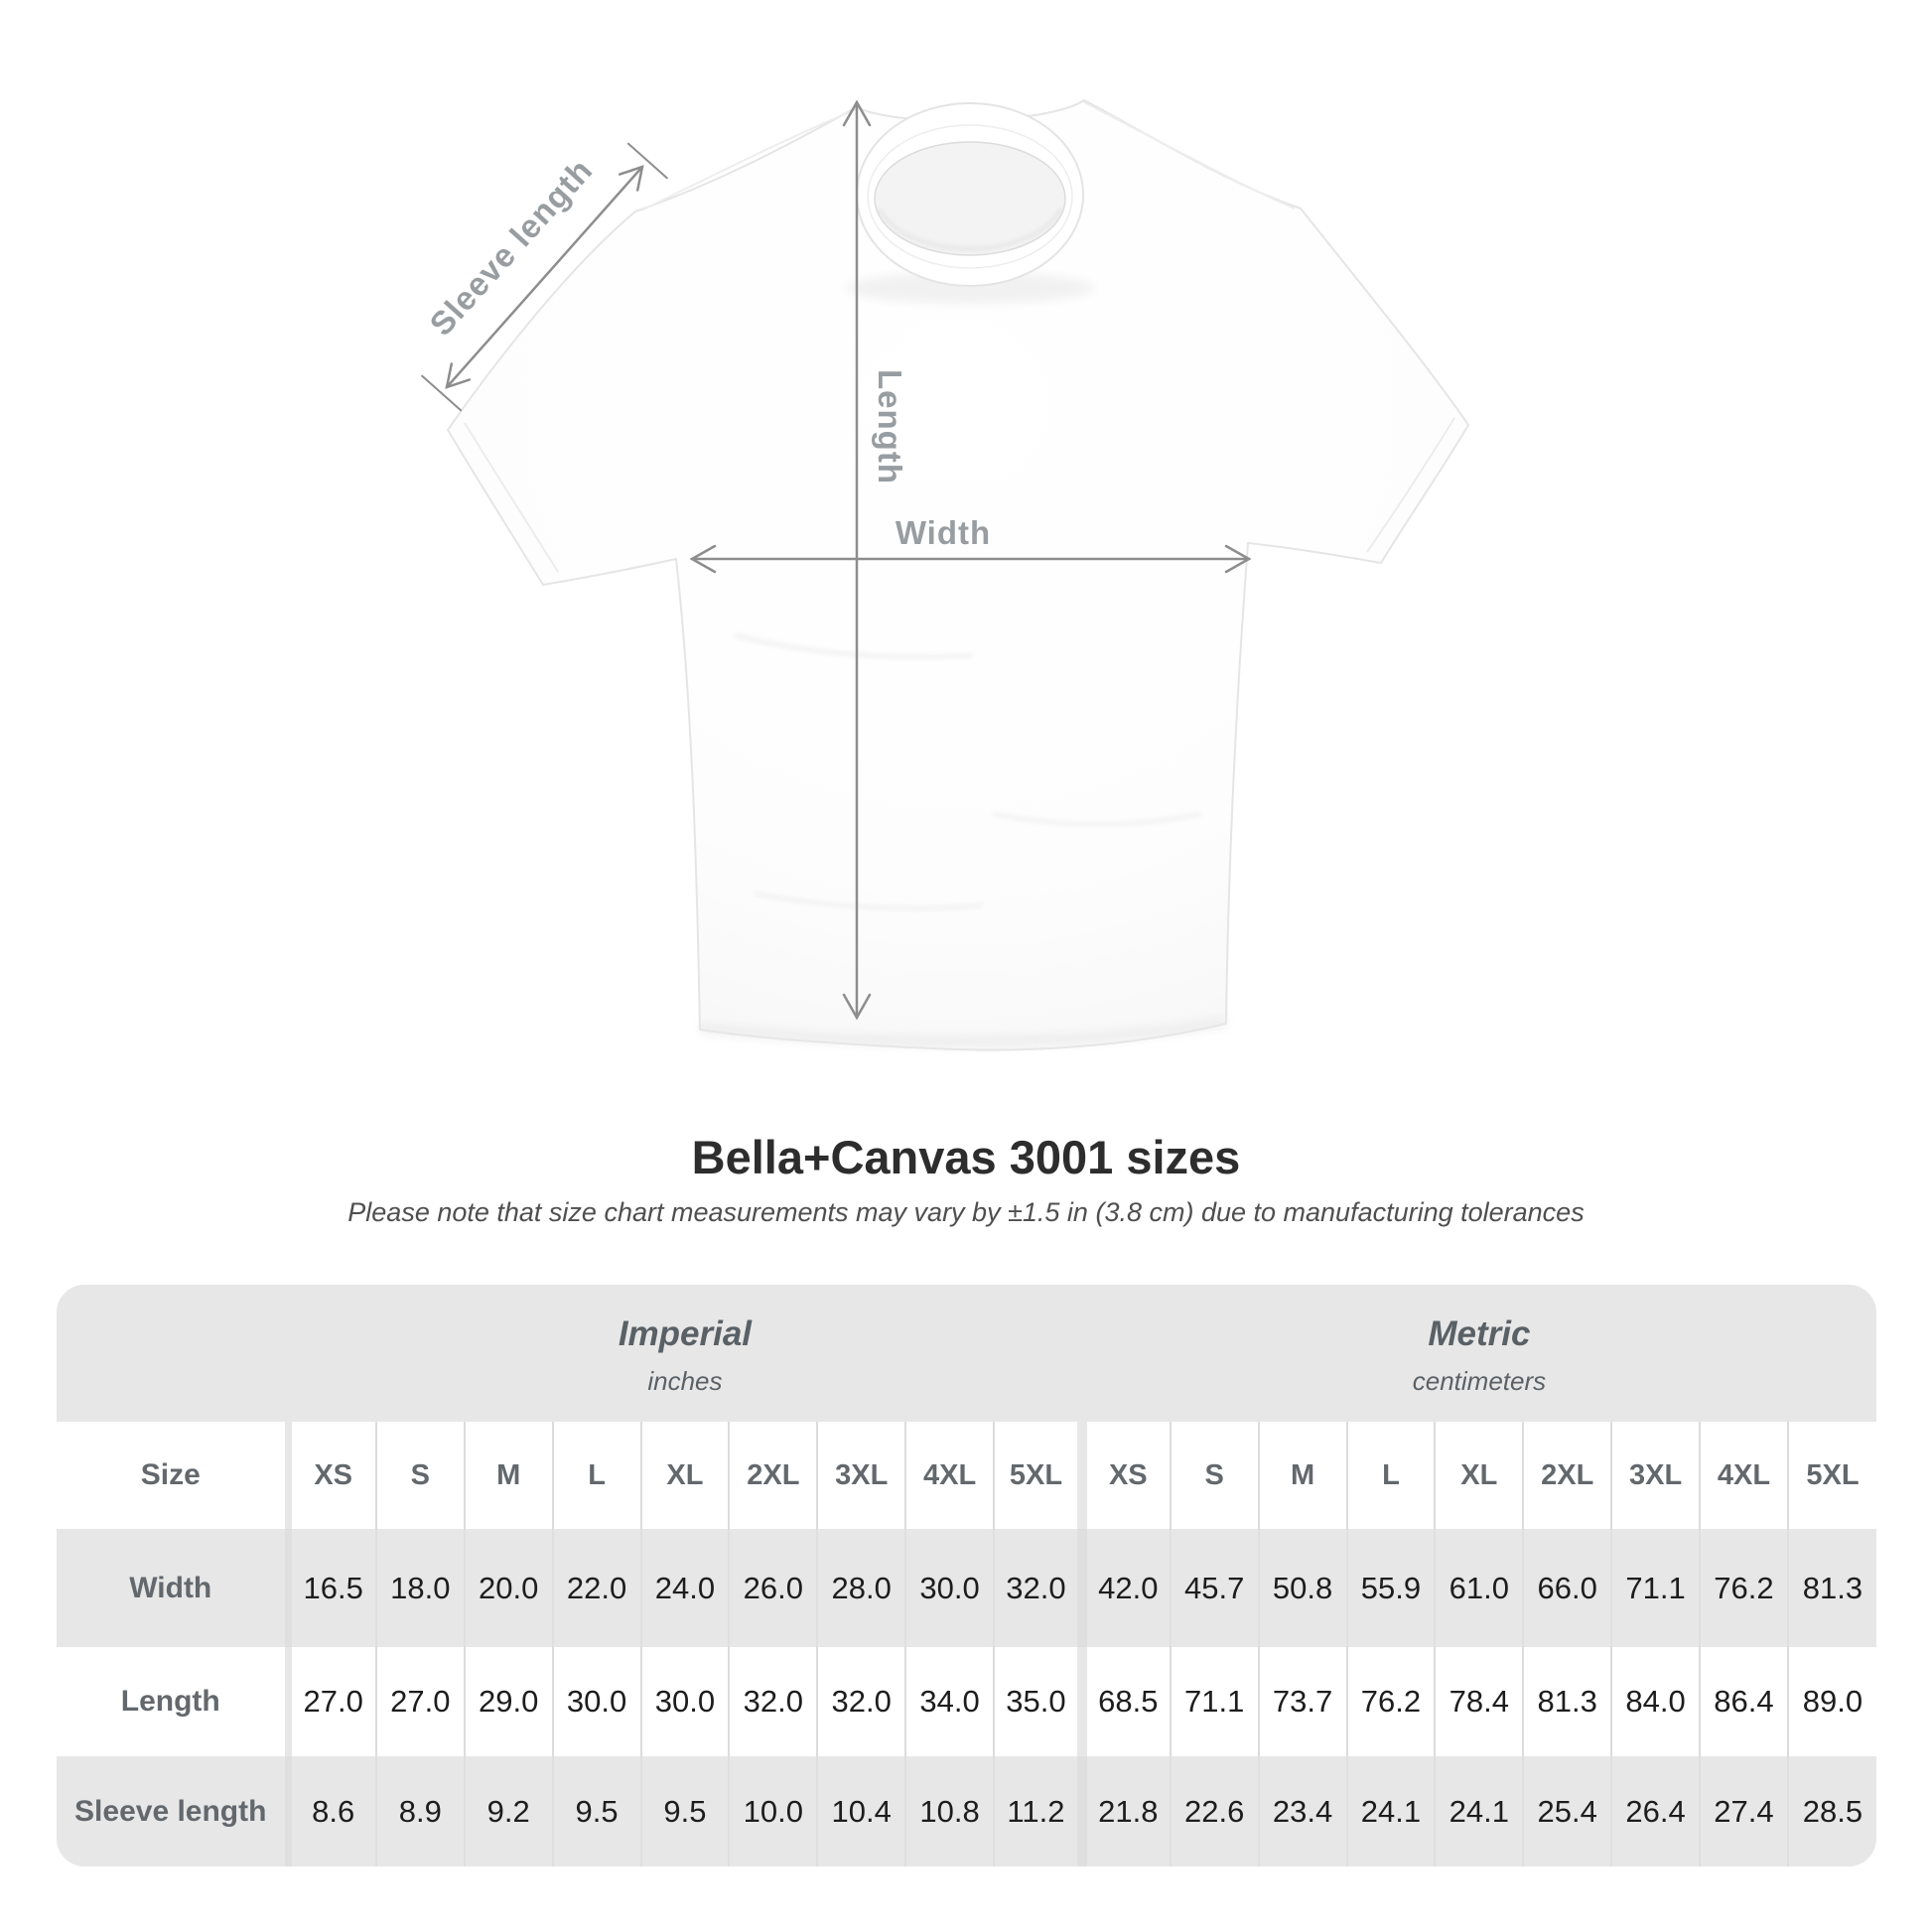 The image size is (1932, 1932). What do you see at coordinates (703, 559) in the screenshot?
I see `arrowhead-left-icon` at bounding box center [703, 559].